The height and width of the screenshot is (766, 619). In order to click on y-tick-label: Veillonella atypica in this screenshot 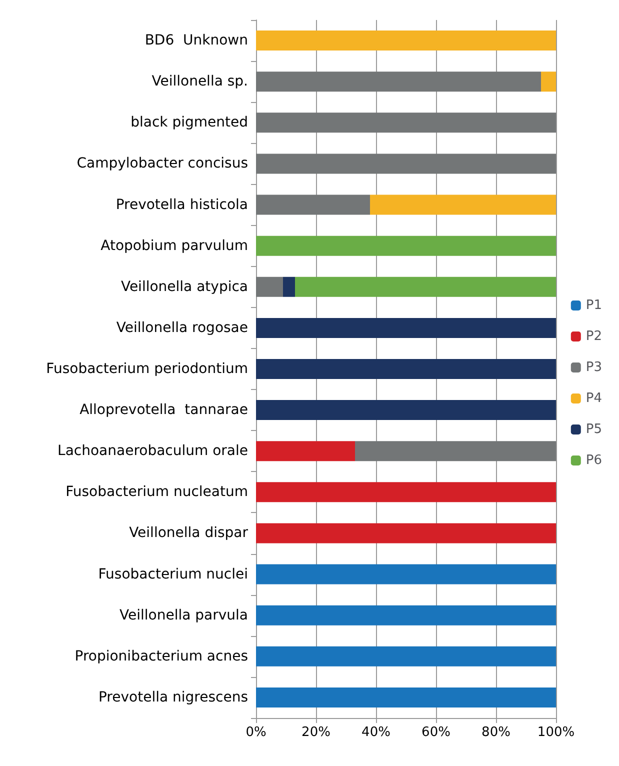, I will do `click(184, 286)`.